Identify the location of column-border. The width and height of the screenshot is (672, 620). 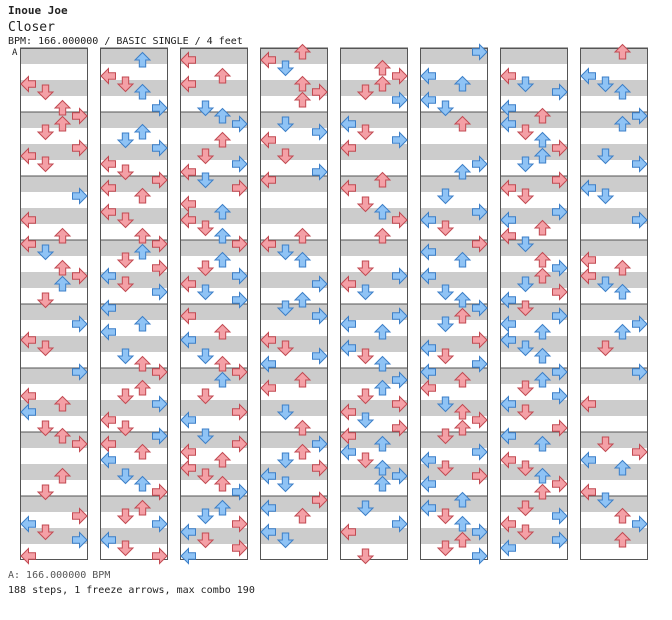
(54, 304).